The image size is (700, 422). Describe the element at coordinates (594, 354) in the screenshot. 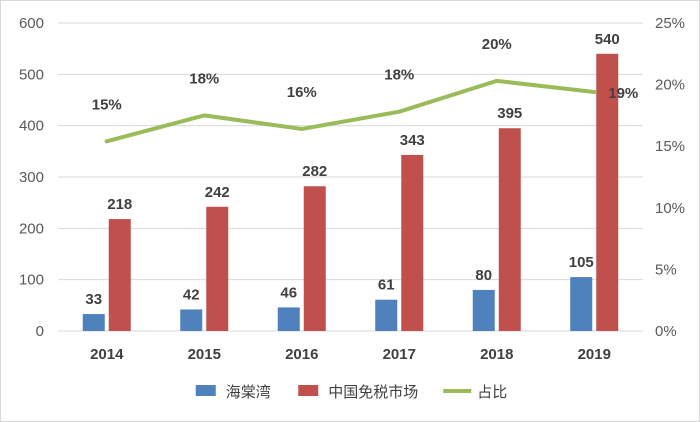

I see `x-tick-label: 2019` at that location.